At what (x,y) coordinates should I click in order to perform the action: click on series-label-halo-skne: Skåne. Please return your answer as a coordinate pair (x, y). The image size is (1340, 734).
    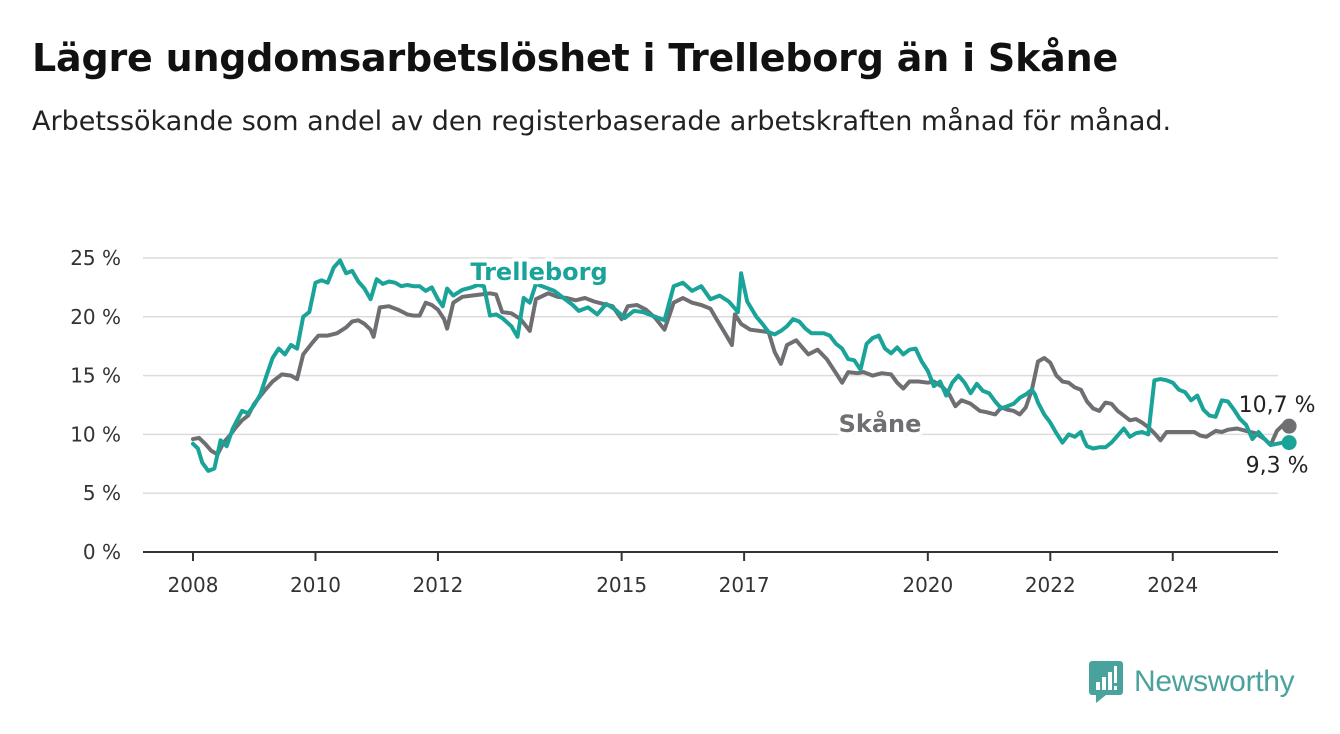
    Looking at the image, I should click on (880, 423).